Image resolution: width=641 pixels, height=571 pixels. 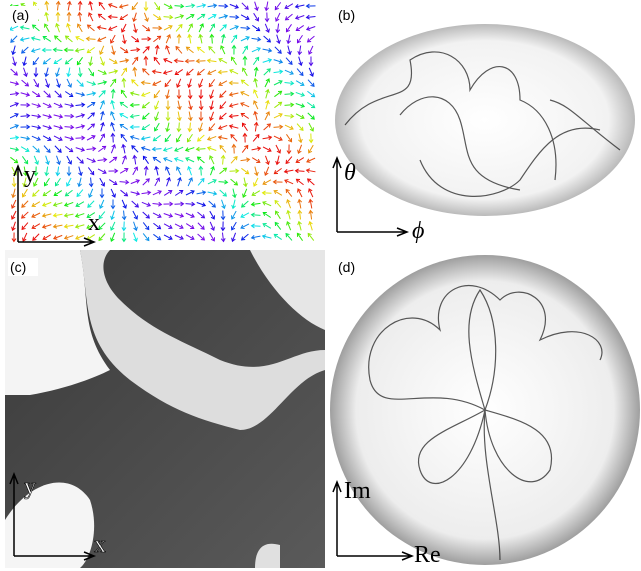 What do you see at coordinates (18, 267) in the screenshot?
I see `panel-label: (c)` at bounding box center [18, 267].